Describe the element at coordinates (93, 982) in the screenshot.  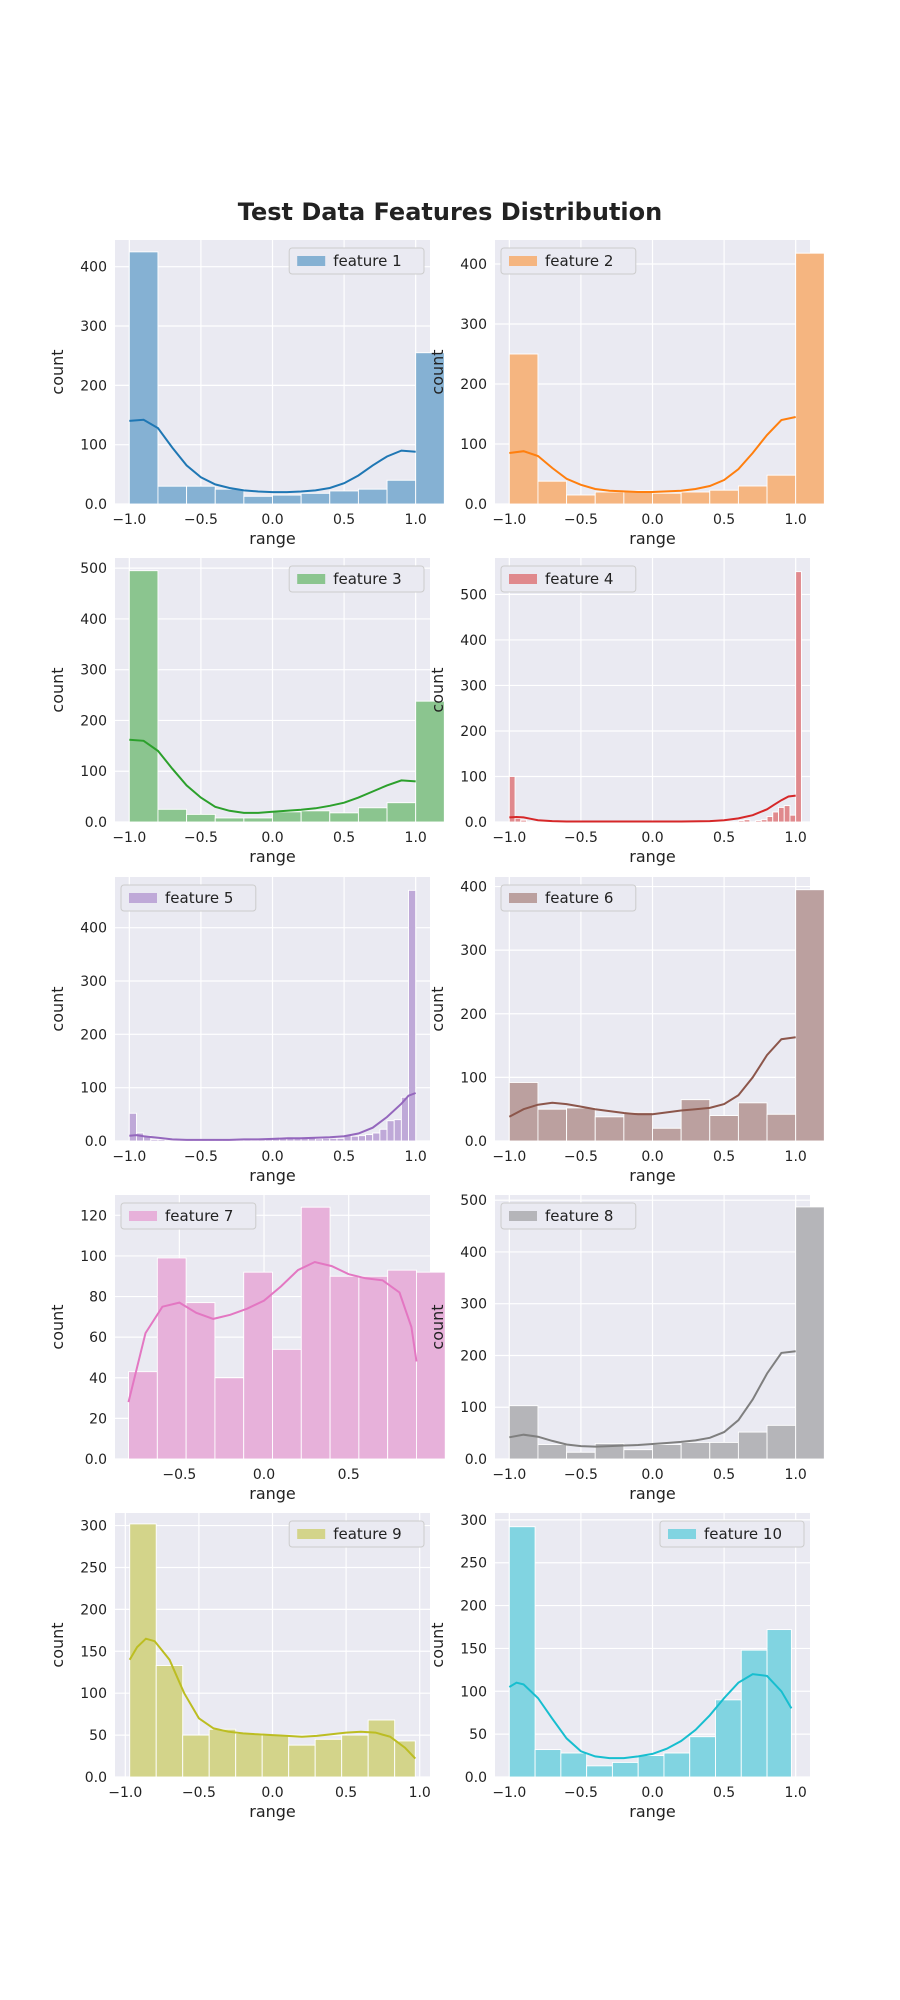
I see `y-tick-label: 300` at that location.